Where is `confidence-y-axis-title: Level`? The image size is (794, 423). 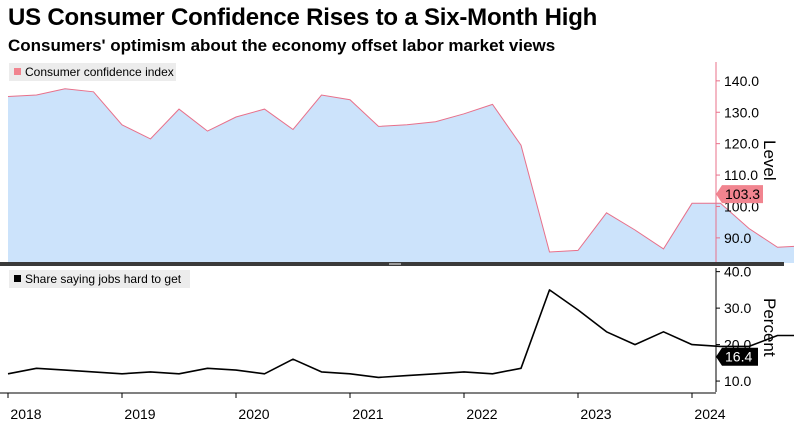 confidence-y-axis-title: Level is located at coordinates (769, 160).